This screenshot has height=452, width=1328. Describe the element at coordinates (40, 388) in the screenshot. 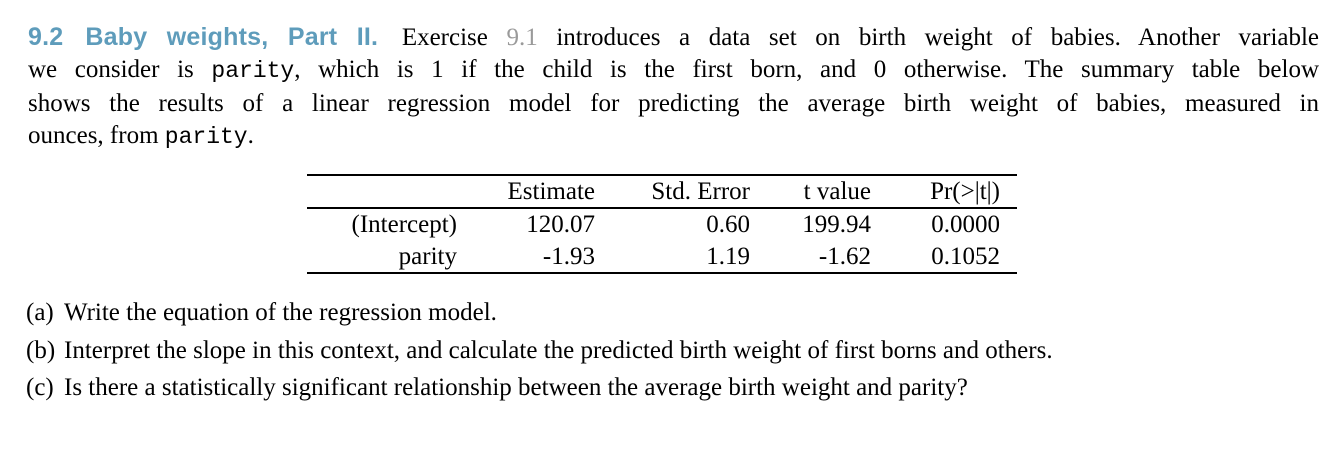

I see `question-label-c: (c)` at that location.